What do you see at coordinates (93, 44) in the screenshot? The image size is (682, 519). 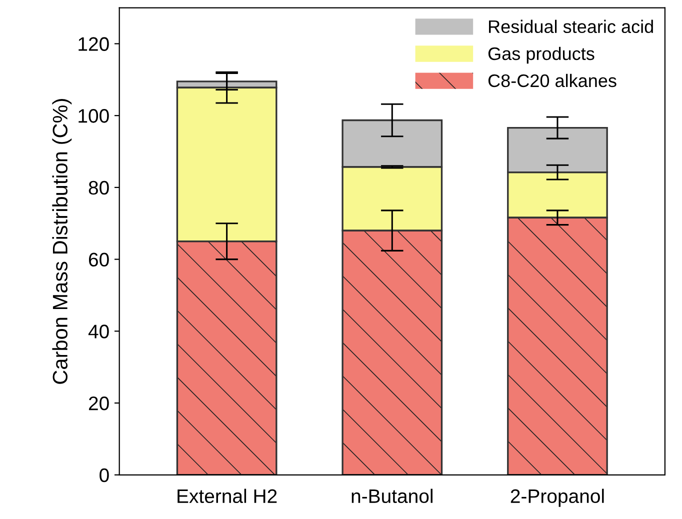 I see `y-tick-label: 120` at bounding box center [93, 44].